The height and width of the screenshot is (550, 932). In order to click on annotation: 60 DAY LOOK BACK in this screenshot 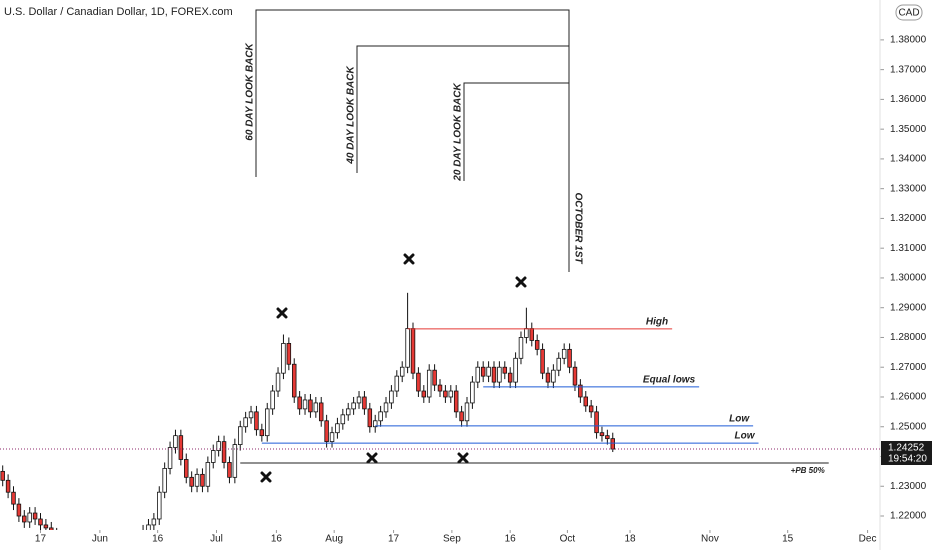, I will do `click(250, 92)`.